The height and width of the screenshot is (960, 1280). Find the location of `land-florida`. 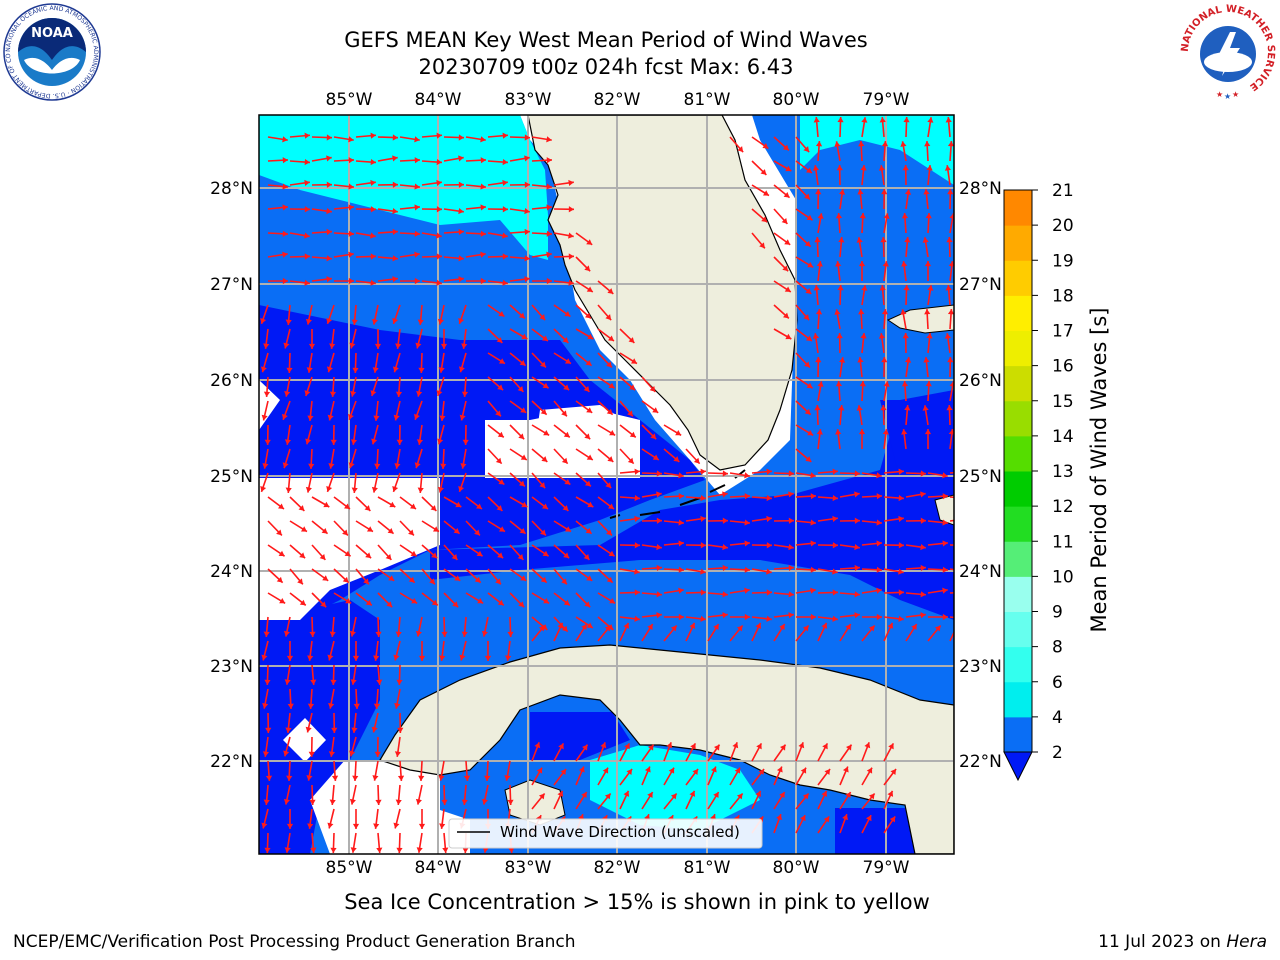

land-florida is located at coordinates (662, 293).